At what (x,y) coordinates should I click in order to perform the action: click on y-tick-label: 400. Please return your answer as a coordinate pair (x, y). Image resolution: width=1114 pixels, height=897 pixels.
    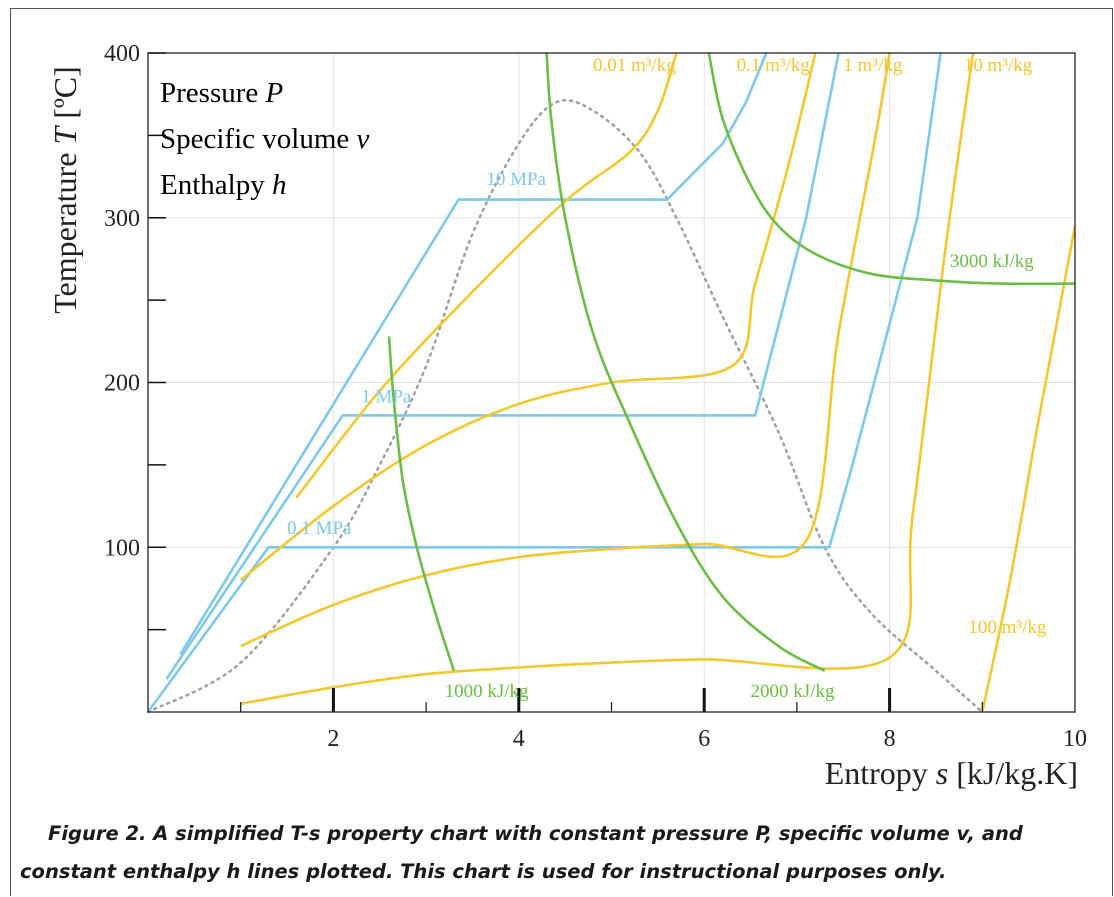
    Looking at the image, I should click on (122, 54).